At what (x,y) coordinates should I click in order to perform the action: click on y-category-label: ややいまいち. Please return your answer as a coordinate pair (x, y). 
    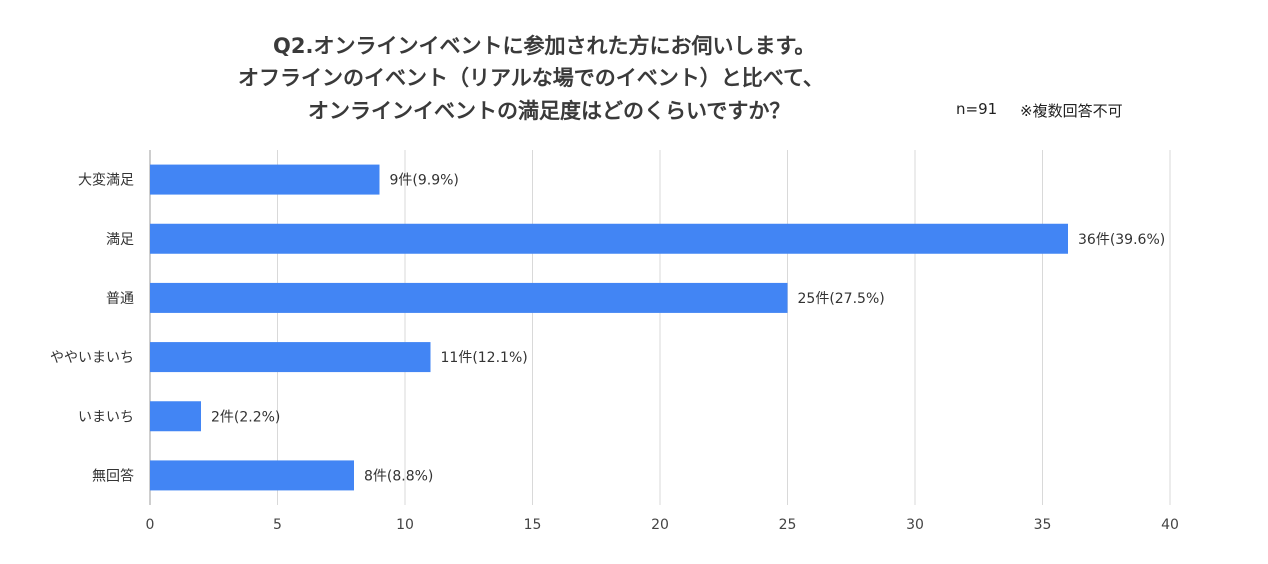
    Looking at the image, I should click on (92, 358).